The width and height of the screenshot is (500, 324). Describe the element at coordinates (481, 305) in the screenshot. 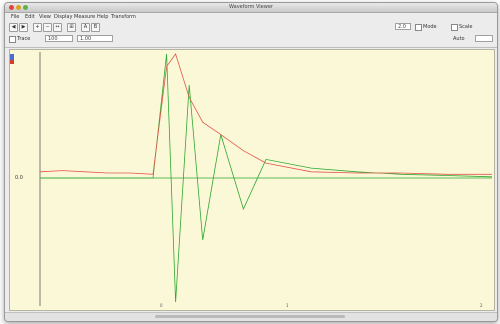

I see `bottom-label-2: 2` at that location.